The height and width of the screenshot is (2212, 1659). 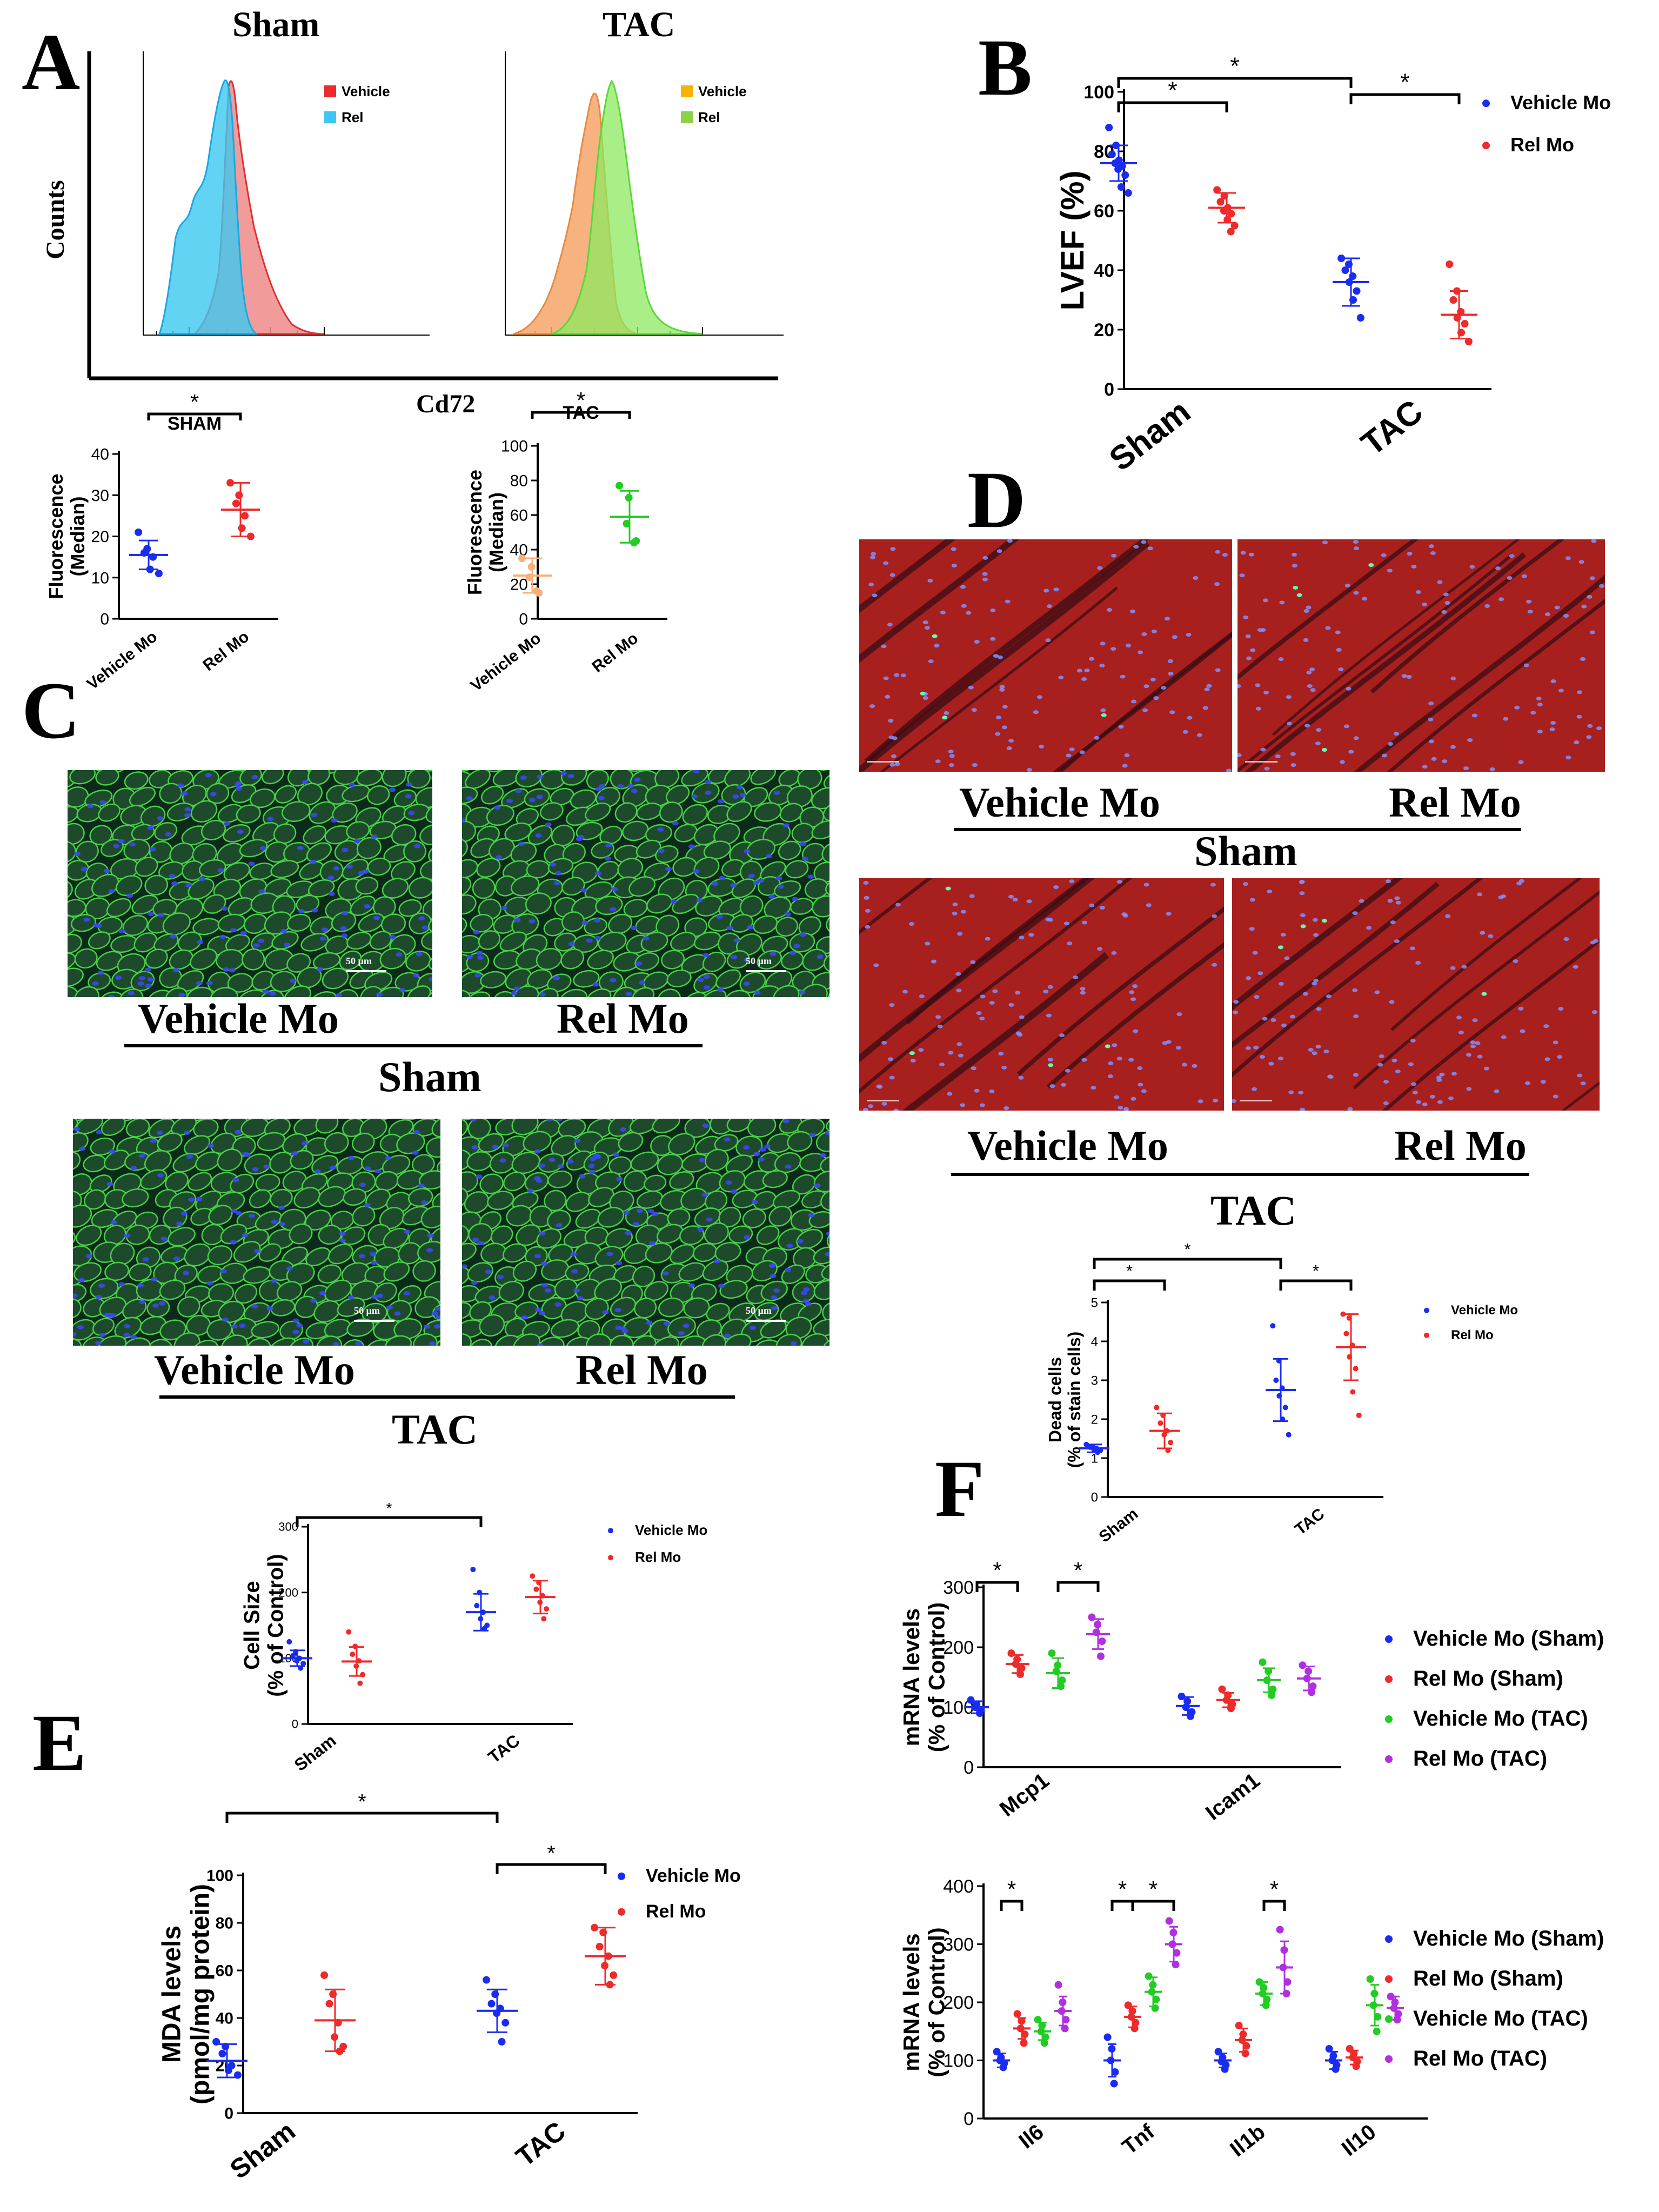 I want to click on x-category-label: TAC, so click(x=540, y=2144).